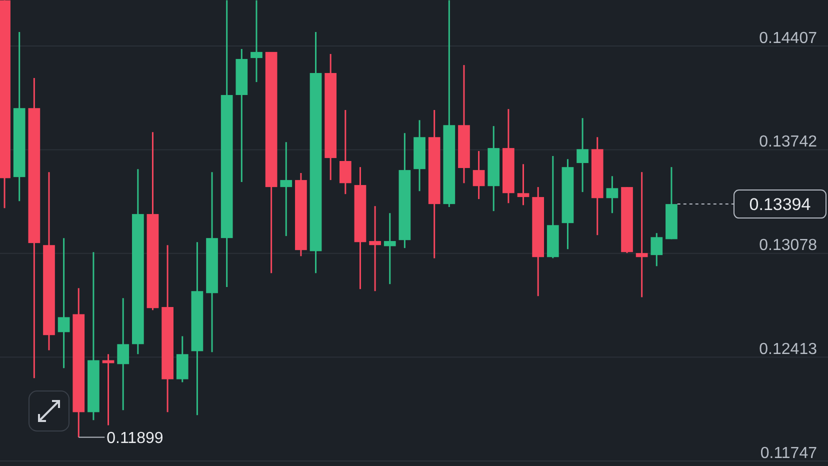  What do you see at coordinates (135, 438) in the screenshot?
I see `annotation: 0.11899` at bounding box center [135, 438].